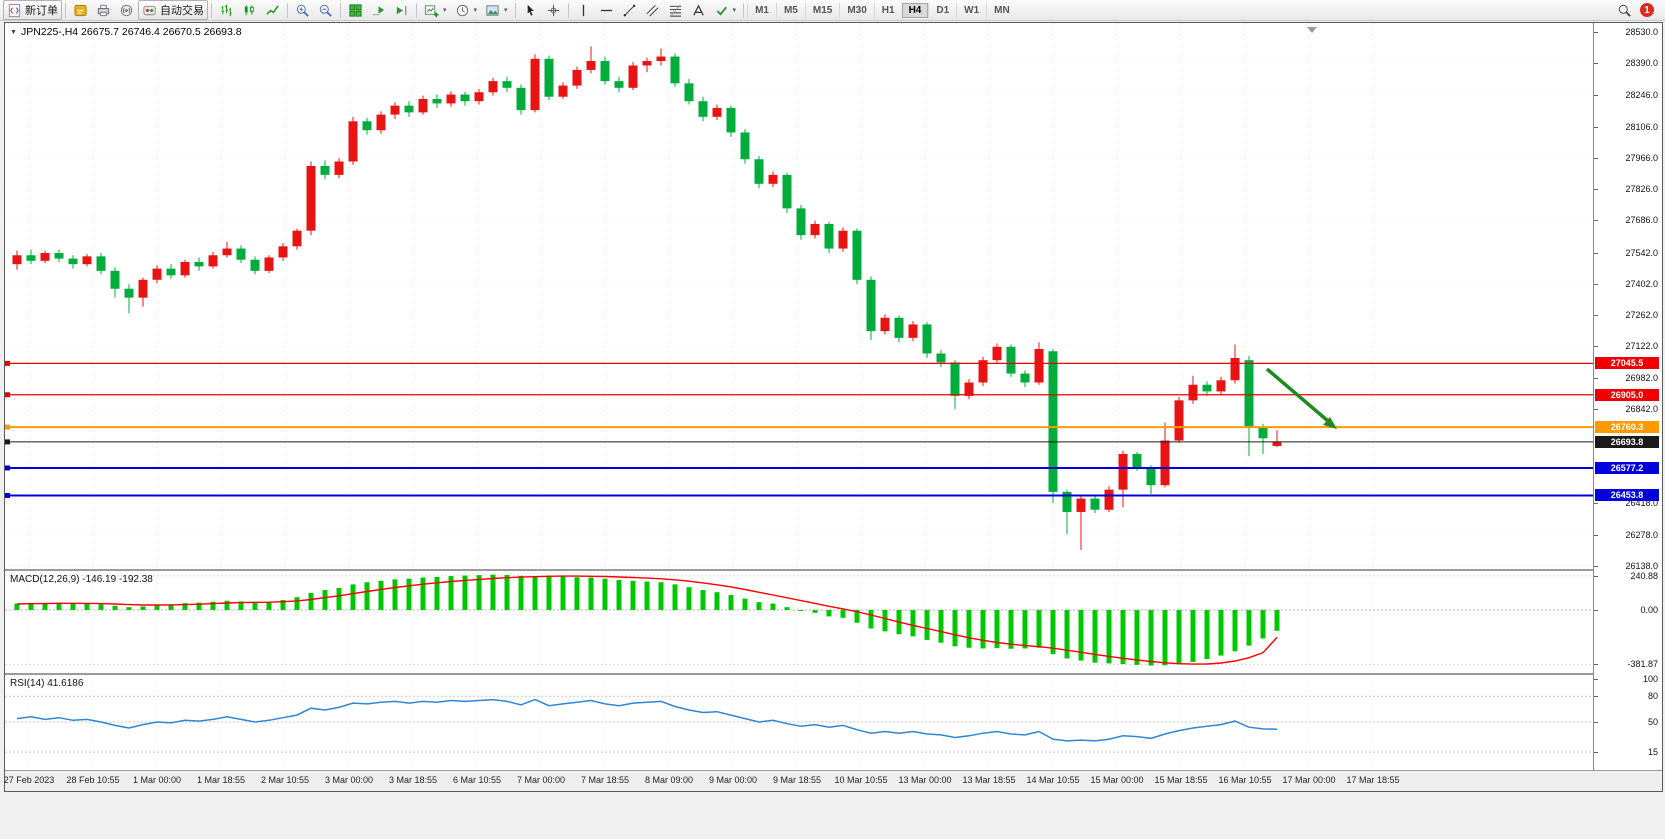  I want to click on bar-chart-button, so click(226, 10).